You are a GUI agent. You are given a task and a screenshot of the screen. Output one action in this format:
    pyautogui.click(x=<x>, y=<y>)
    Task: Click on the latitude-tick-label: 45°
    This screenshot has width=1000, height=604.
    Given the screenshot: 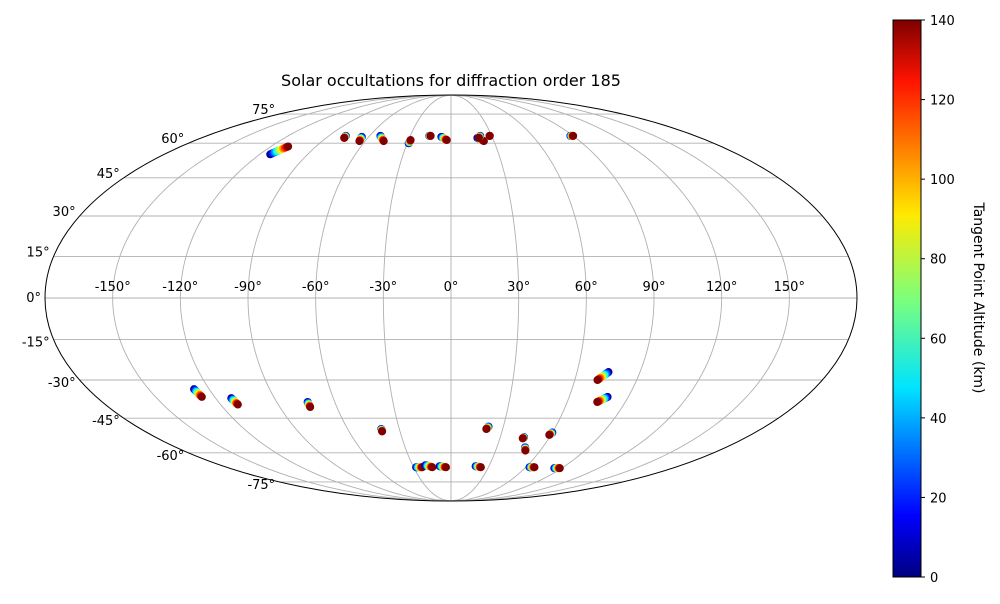 What is the action you would take?
    pyautogui.click(x=108, y=174)
    